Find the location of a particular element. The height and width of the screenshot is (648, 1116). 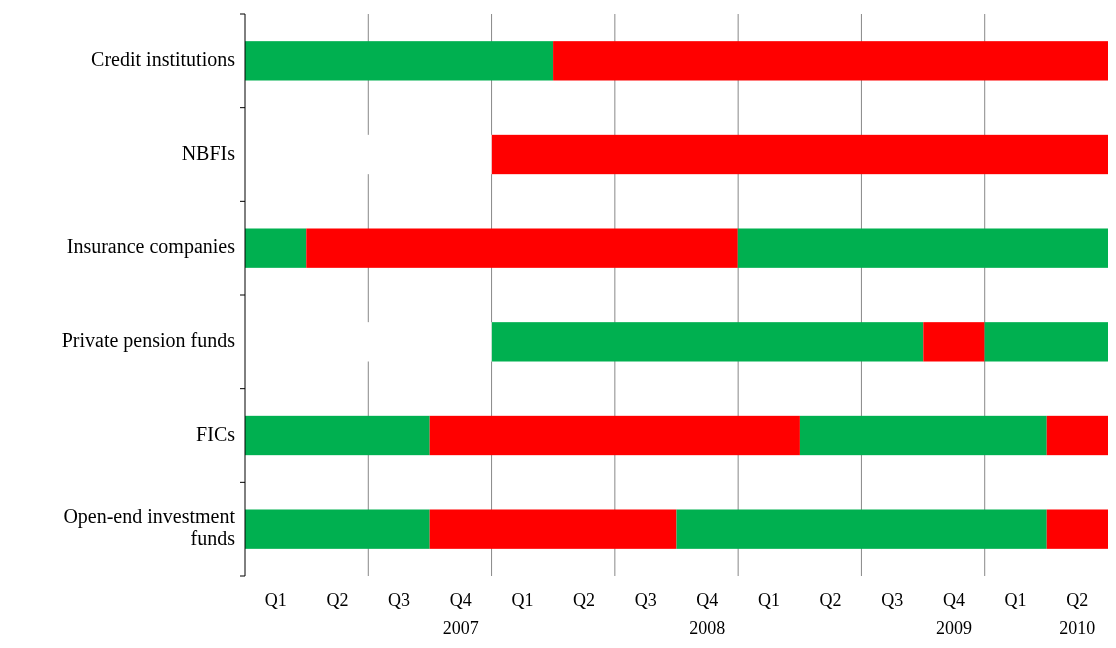

y-tick-label: Private pension funds is located at coordinates (148, 340).